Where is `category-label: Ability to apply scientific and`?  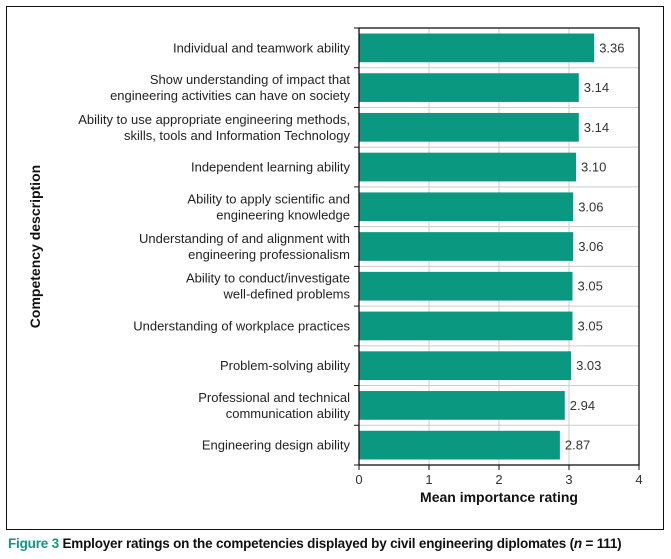
category-label: Ability to apply scientific and is located at coordinates (268, 198).